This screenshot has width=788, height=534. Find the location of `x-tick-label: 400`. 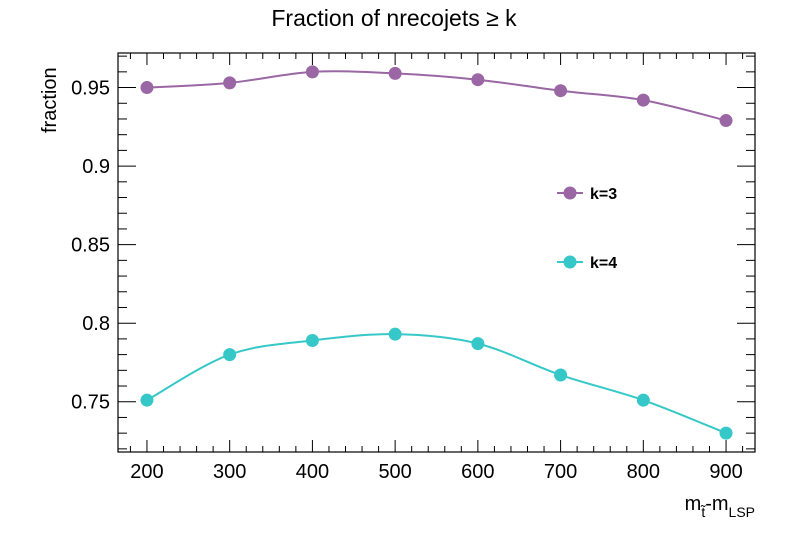

x-tick-label: 400 is located at coordinates (312, 472).